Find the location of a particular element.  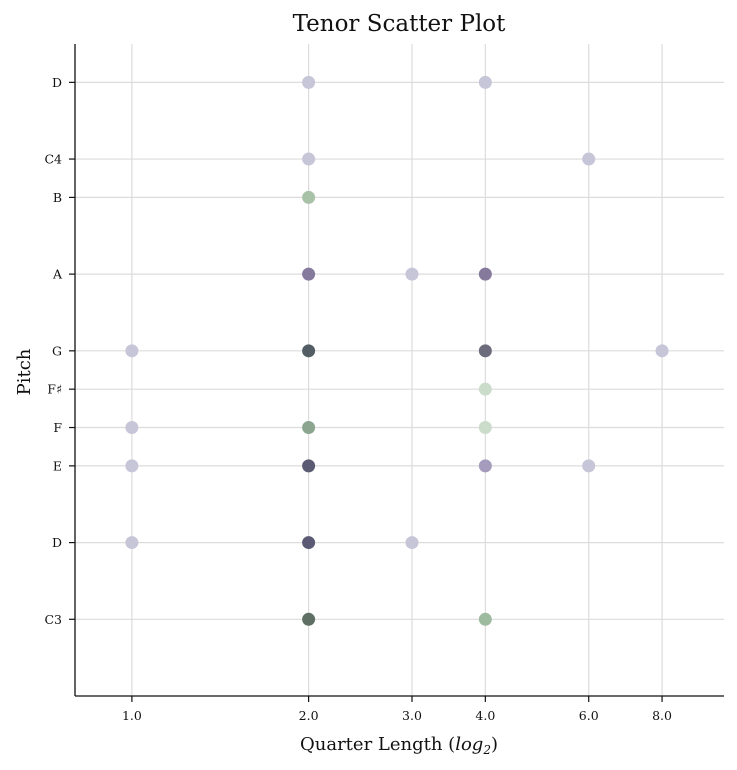

y-tick-label: E is located at coordinates (57, 465).